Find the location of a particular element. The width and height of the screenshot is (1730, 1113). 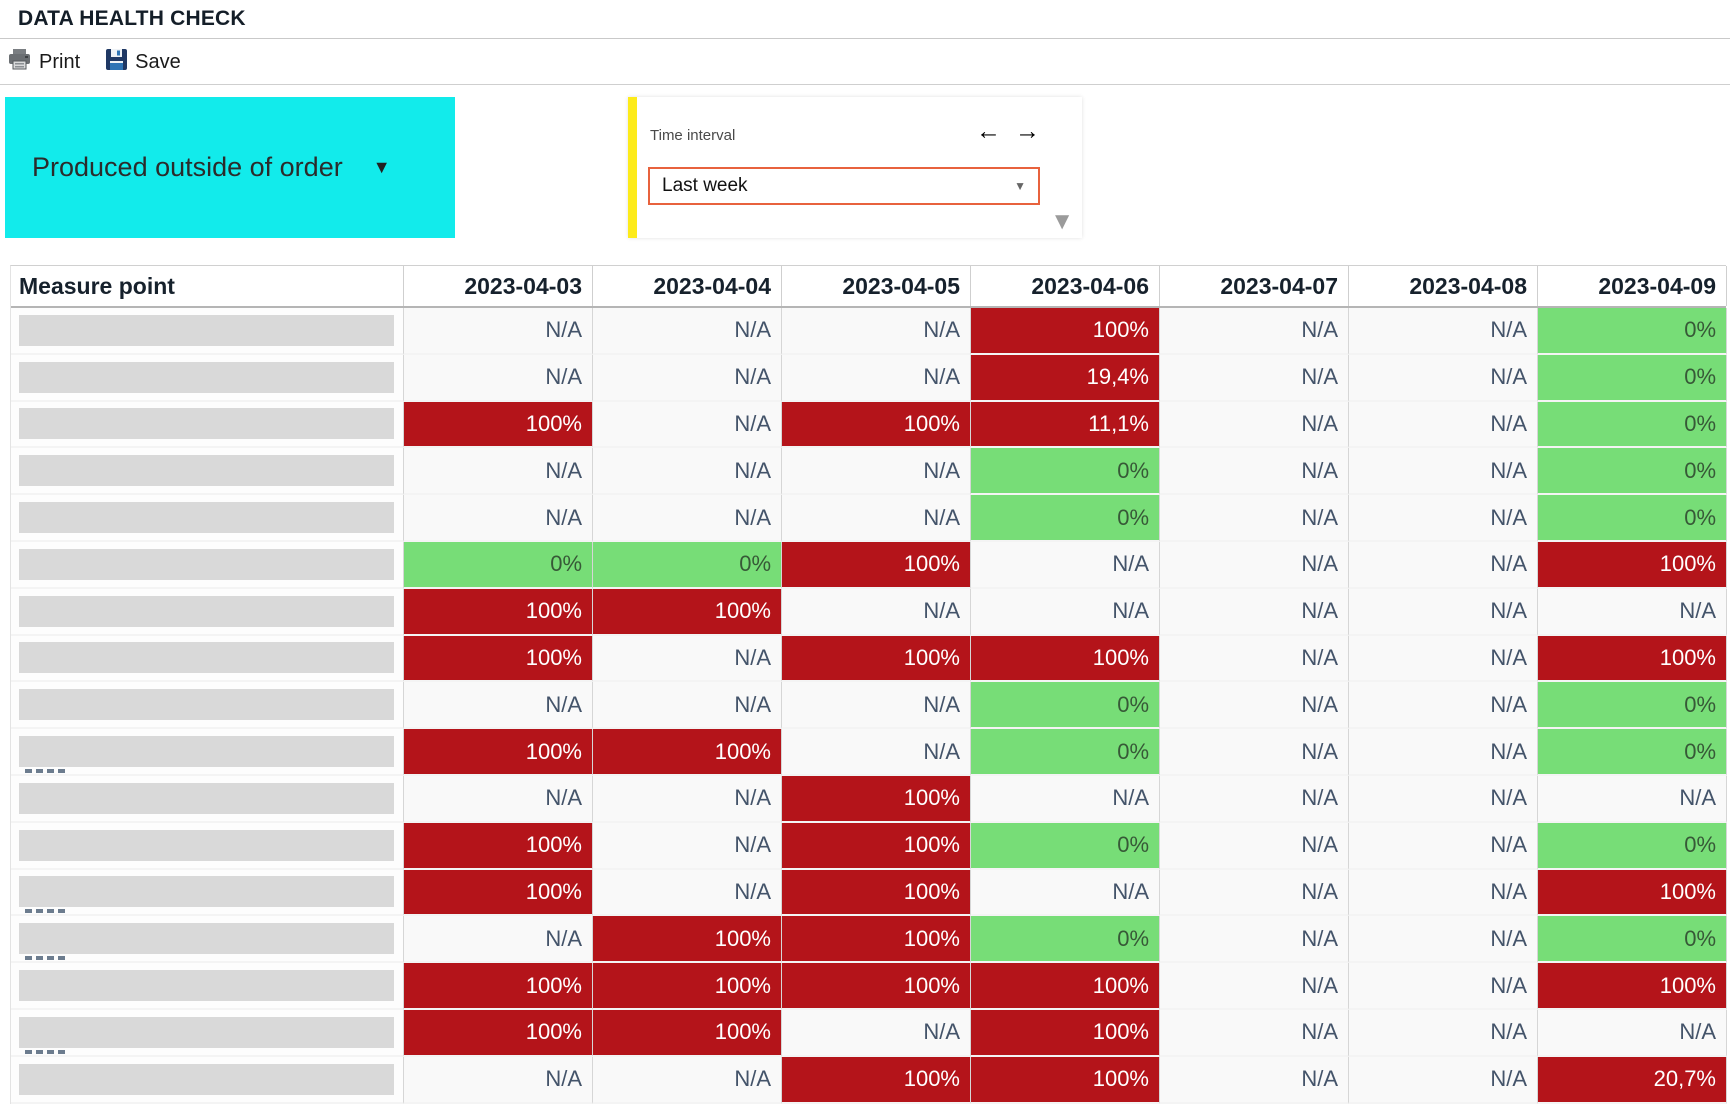

panel-expand-triangle-icon: ▼ is located at coordinates (1062, 221).